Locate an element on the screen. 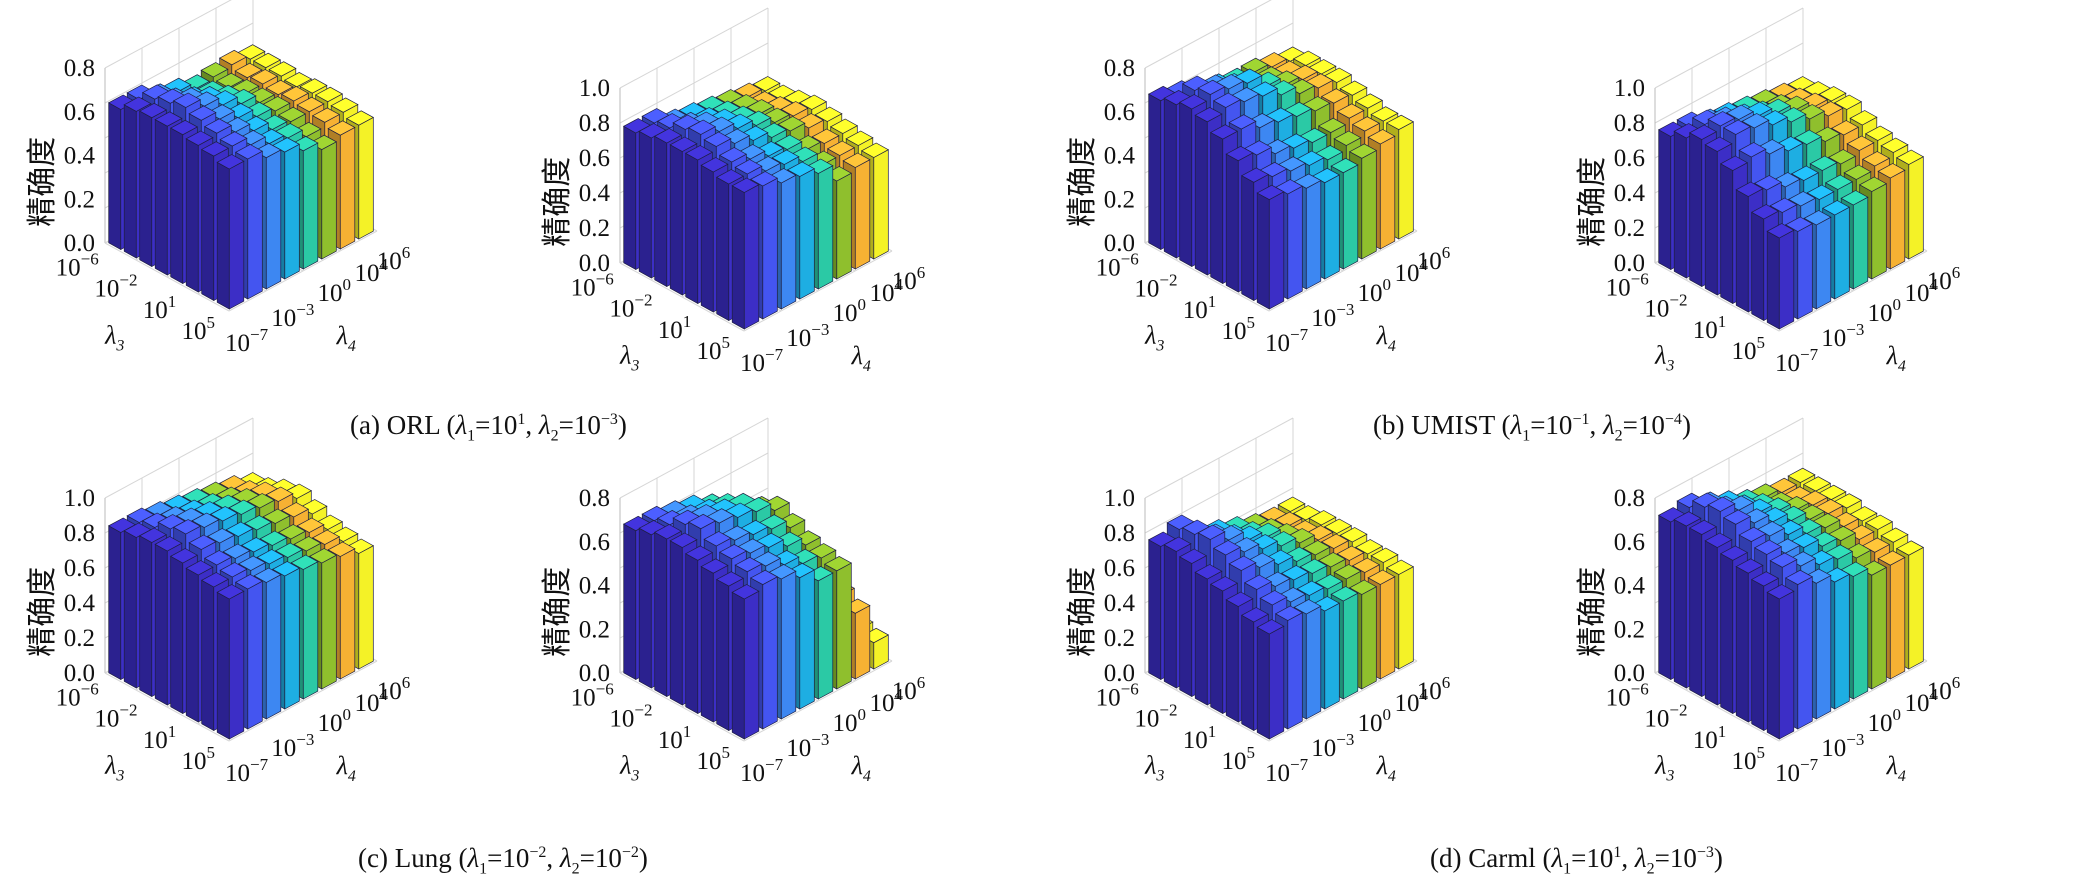 This screenshot has width=2084, height=896. z-ticks: 0.0 0.2 0.4 0.6 0.8 is located at coordinates (595, 586).